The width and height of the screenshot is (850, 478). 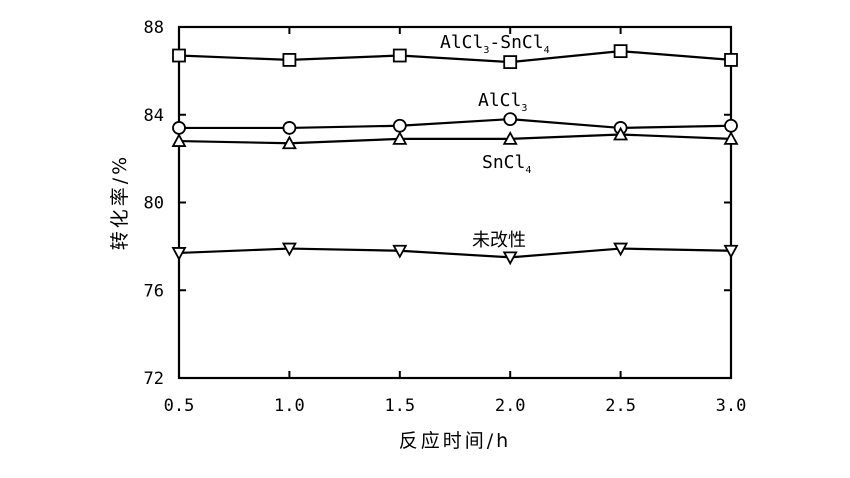 I want to click on y-tick-label: 72, so click(x=154, y=379).